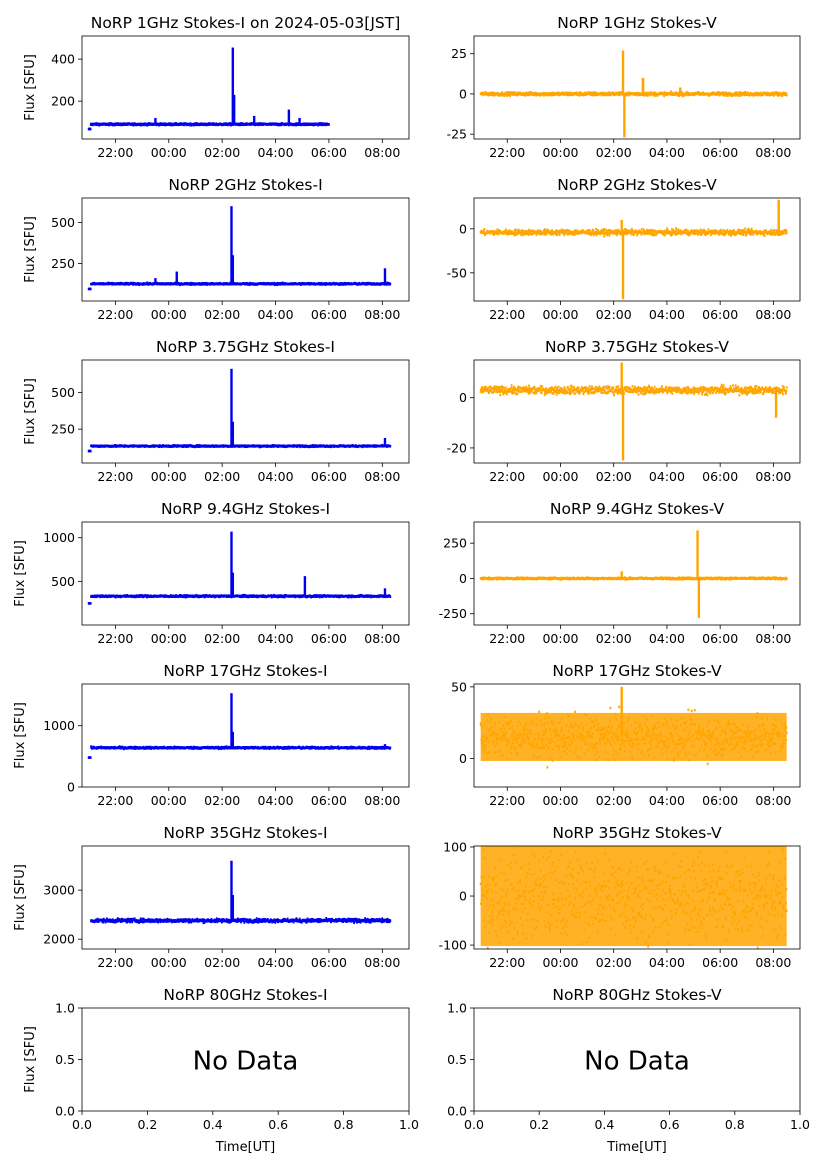 This screenshot has height=1169, width=827. I want to click on axes-frame, so click(245, 411).